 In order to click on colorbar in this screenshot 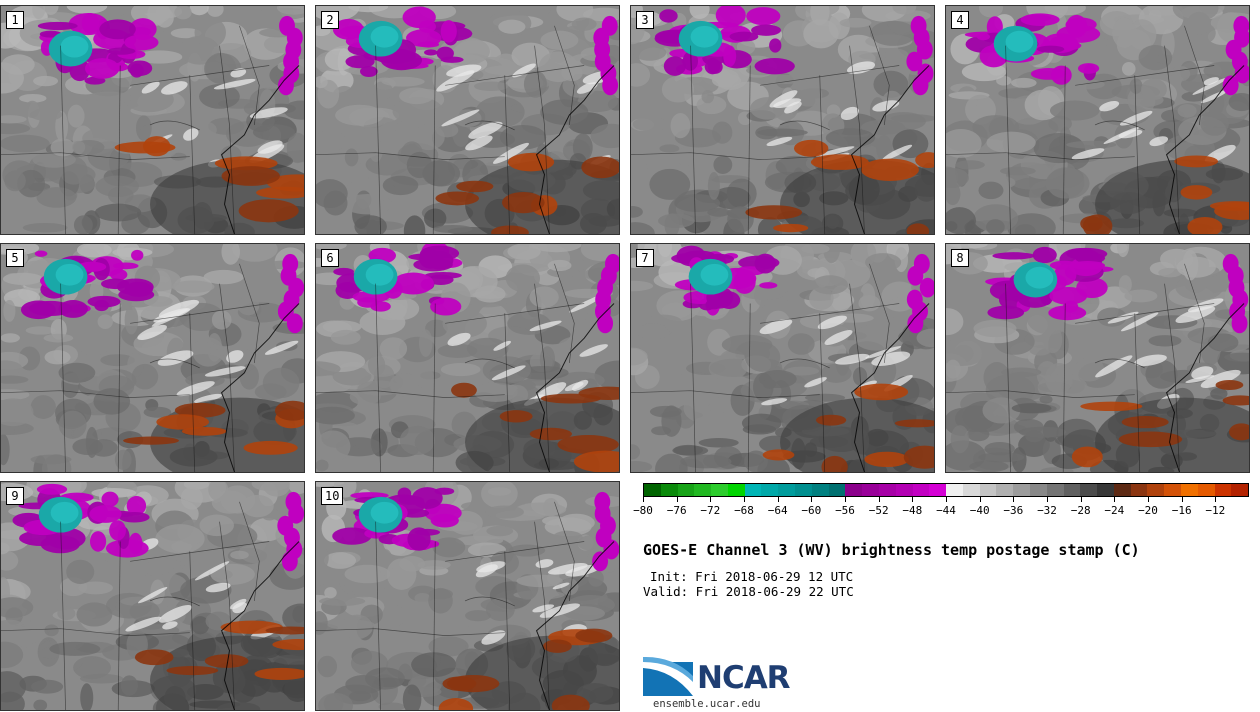, I will do `click(946, 490)`.